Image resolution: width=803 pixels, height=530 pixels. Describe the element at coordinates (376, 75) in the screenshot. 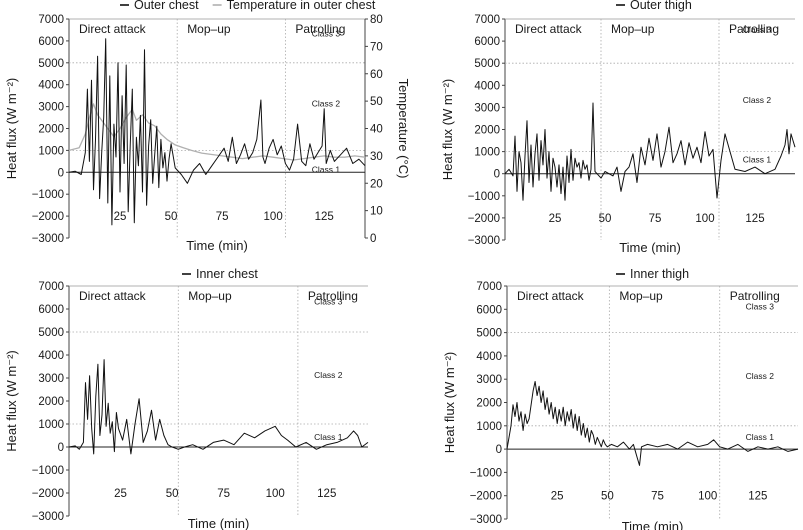

I see `y2-tick-label: 60` at that location.